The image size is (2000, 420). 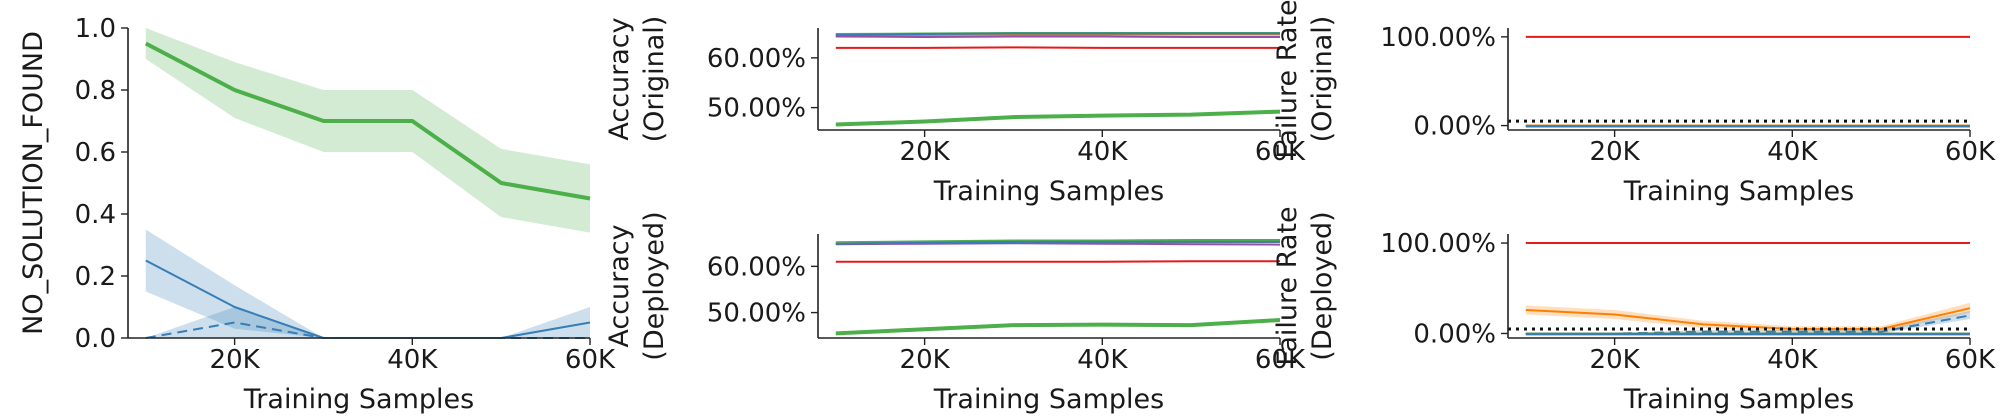 What do you see at coordinates (95, 29) in the screenshot?
I see `y-tick-label: 1.0` at bounding box center [95, 29].